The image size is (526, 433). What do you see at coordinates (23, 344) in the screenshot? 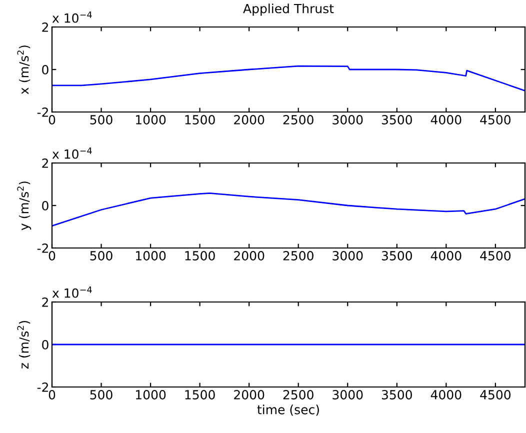
I see `y-axis-title: z (m/s$^{2}$)` at bounding box center [23, 344].